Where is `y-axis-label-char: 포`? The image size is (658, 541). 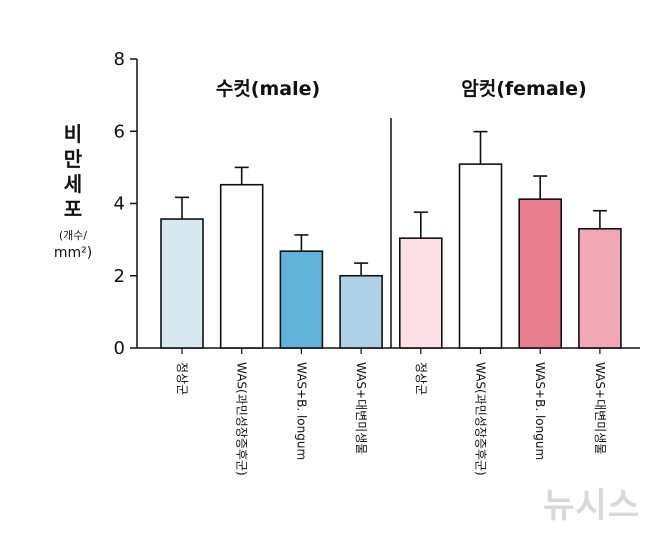 y-axis-label-char: 포 is located at coordinates (73, 209).